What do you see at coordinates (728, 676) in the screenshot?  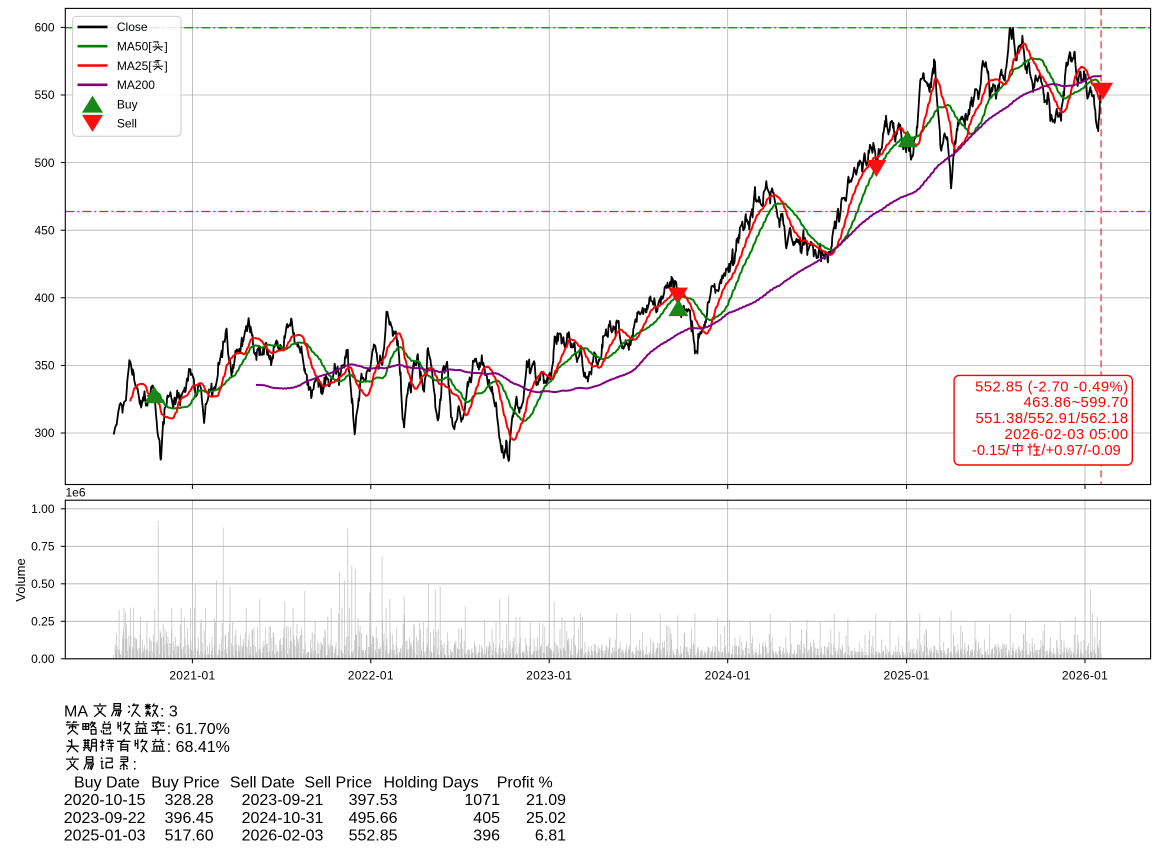 I see `svg-text: 2024-01` at bounding box center [728, 676].